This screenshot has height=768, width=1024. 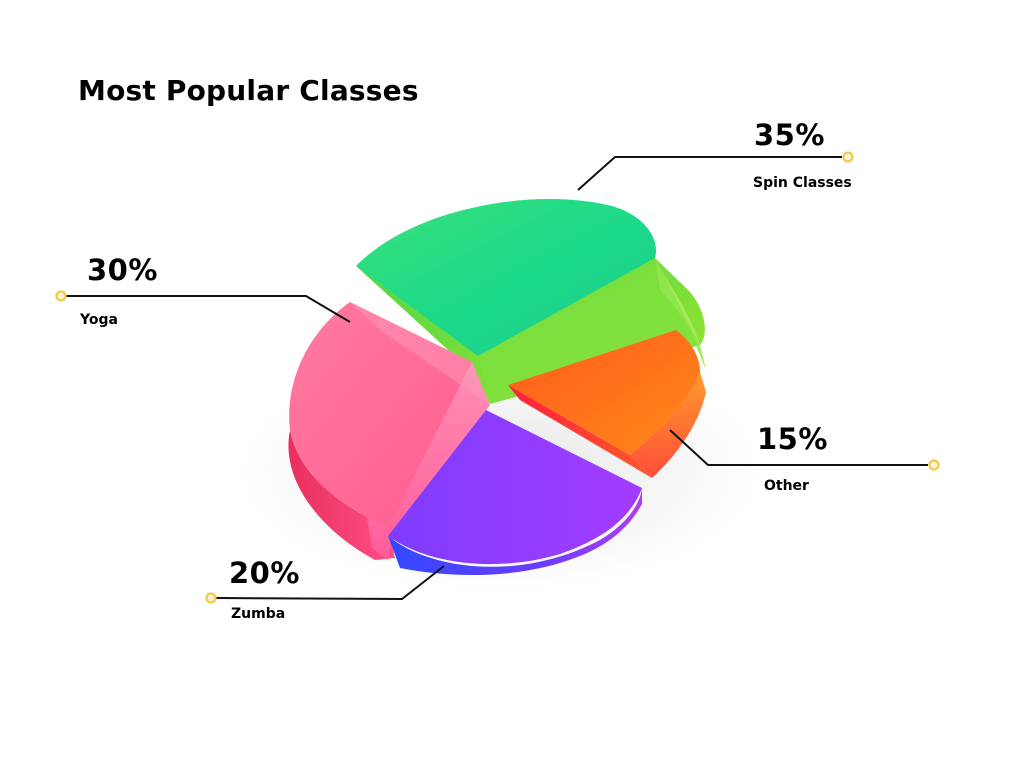 I want to click on category-label-zumba: Zumba, so click(x=258, y=614).